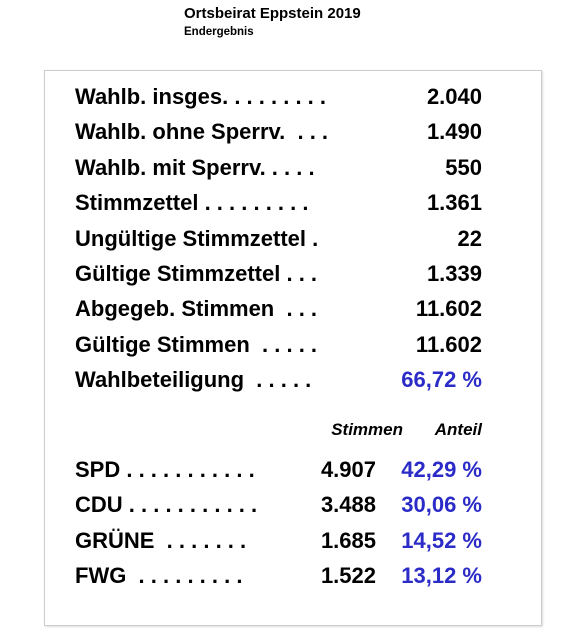 This screenshot has width=586, height=640. I want to click on row-value: 2.040, so click(454, 96).